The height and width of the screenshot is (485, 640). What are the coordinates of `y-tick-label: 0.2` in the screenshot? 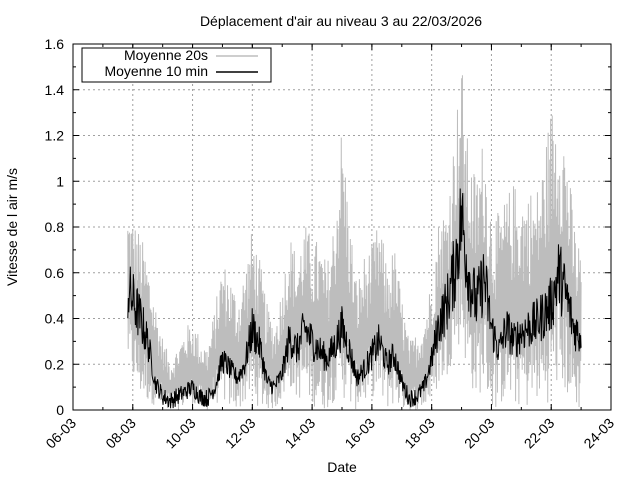 It's located at (55, 364).